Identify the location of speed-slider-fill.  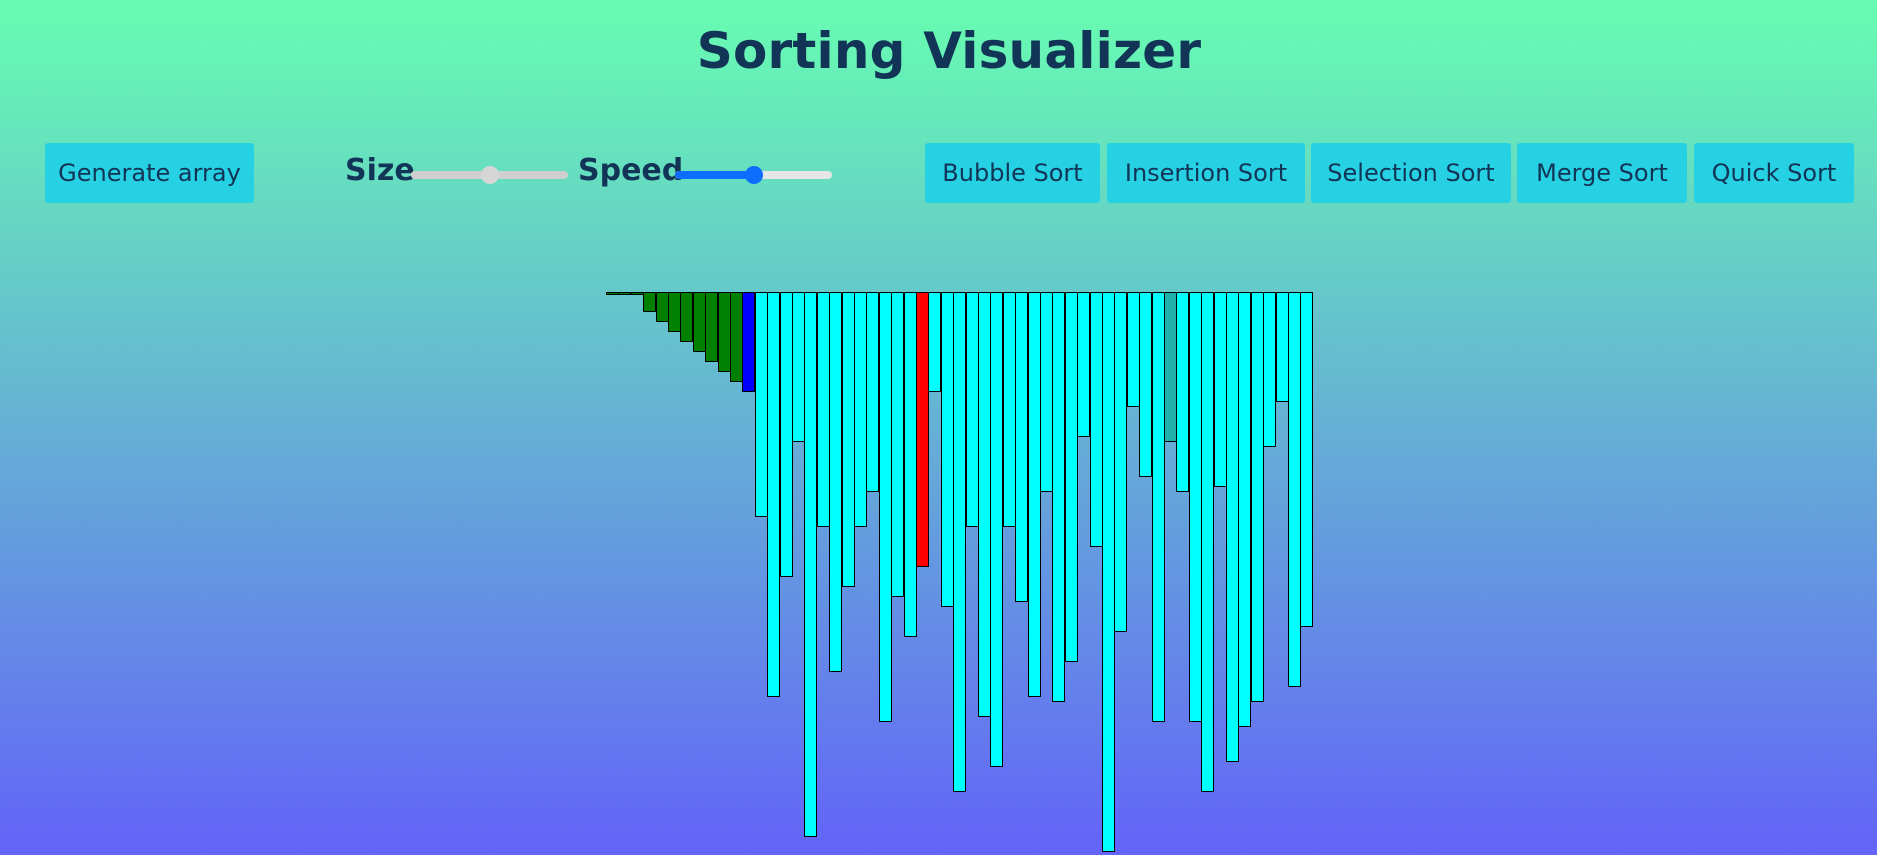
(714, 175).